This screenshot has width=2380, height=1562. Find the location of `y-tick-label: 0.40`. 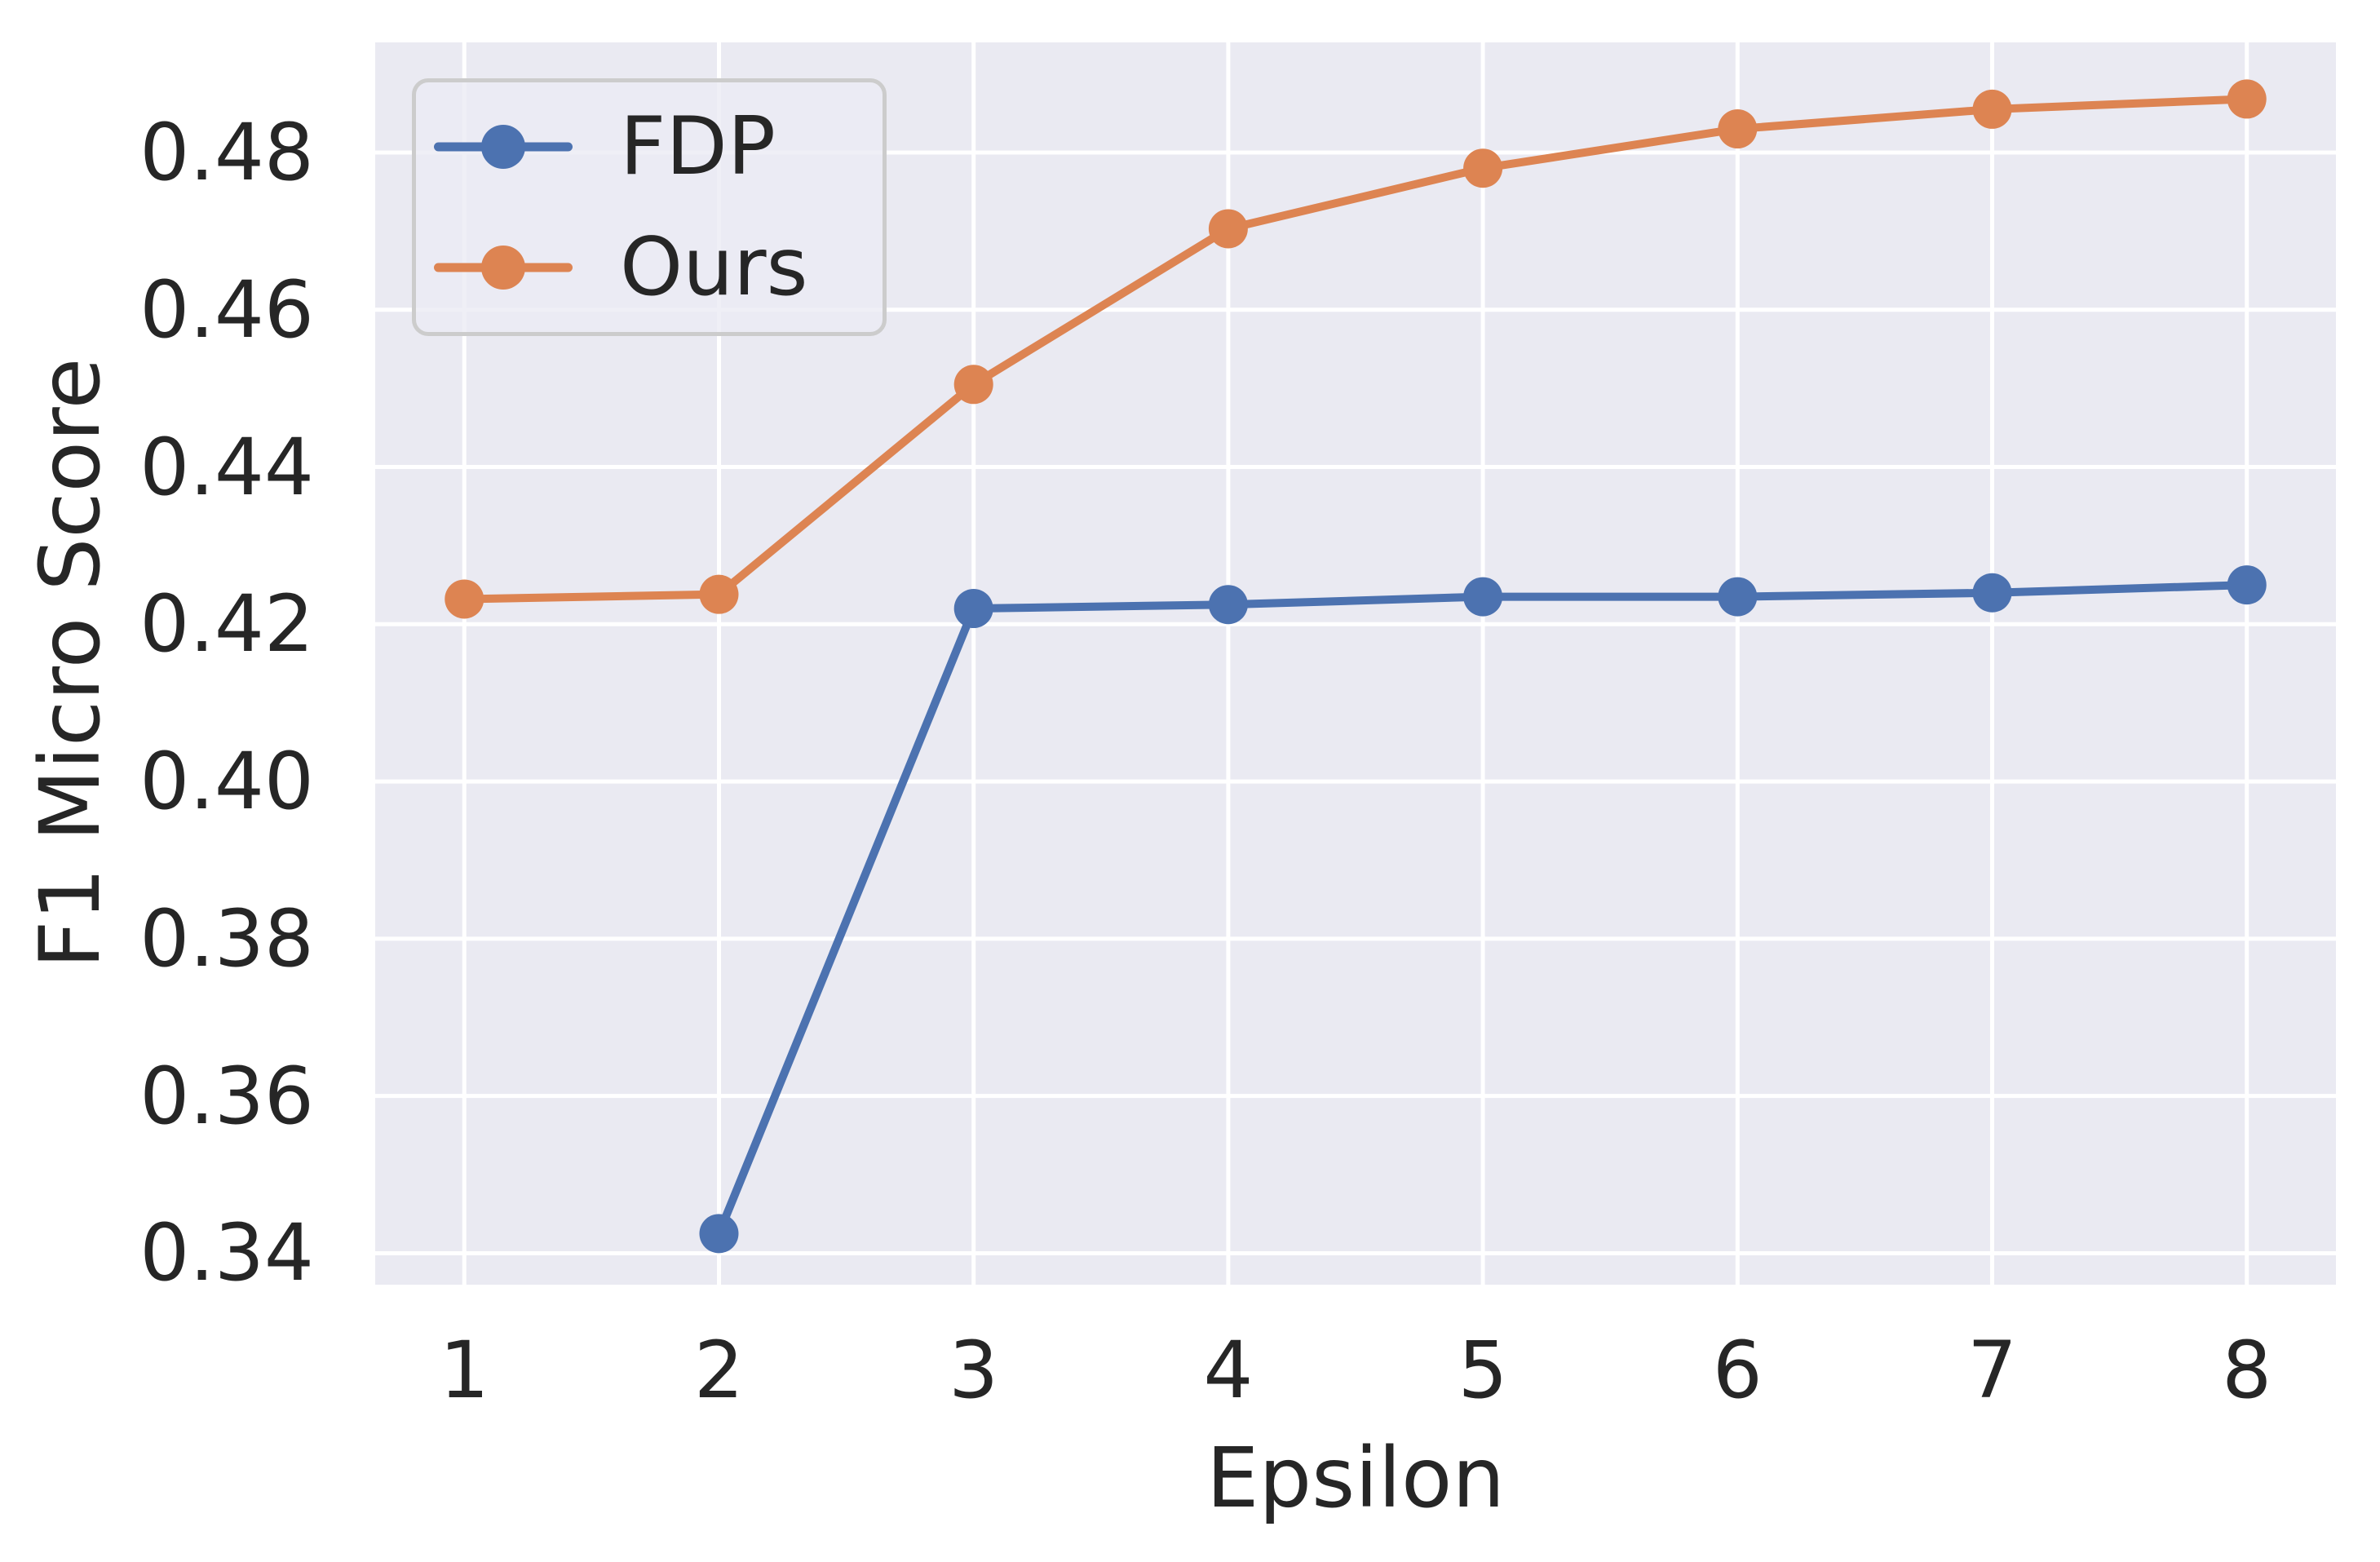

y-tick-label: 0.40 is located at coordinates (227, 782).